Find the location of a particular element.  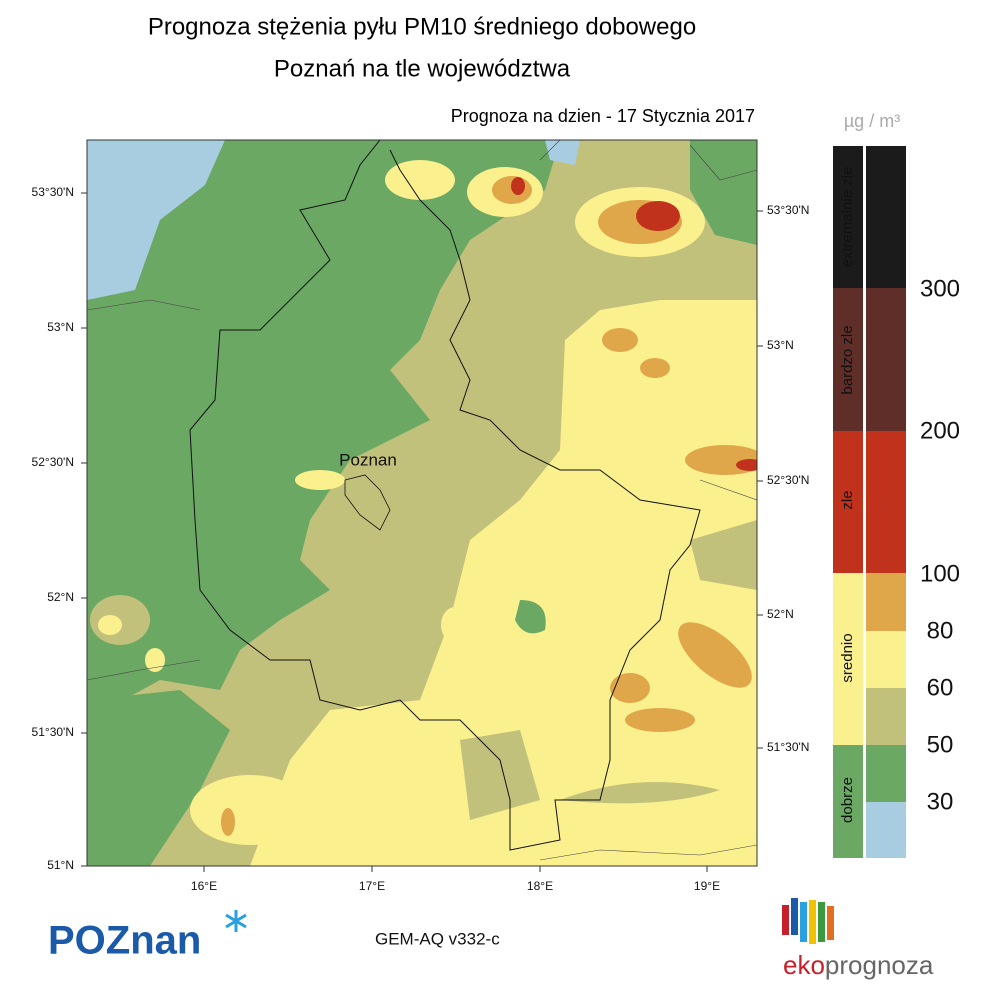

threshold-label: 30 is located at coordinates (940, 801).